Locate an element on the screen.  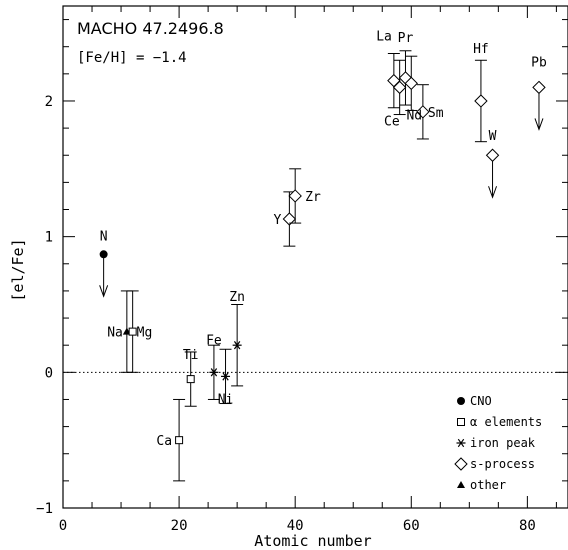
data-point-zn is located at coordinates (237, 345).